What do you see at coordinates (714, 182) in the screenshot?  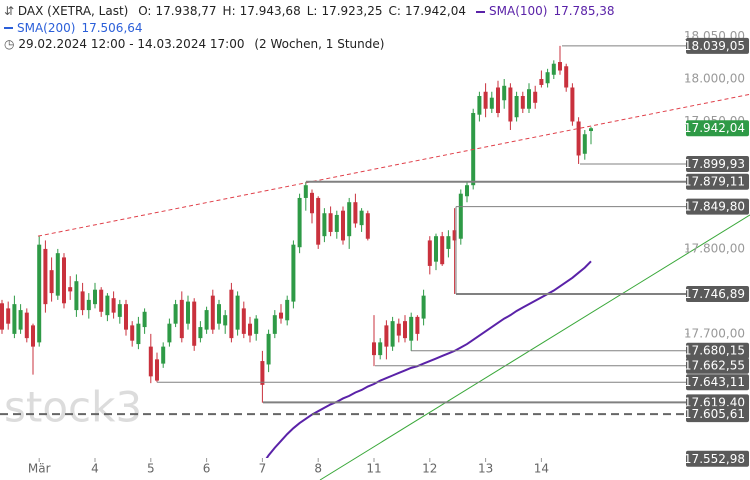 I see `level-label: 17.879,11` at bounding box center [714, 182].